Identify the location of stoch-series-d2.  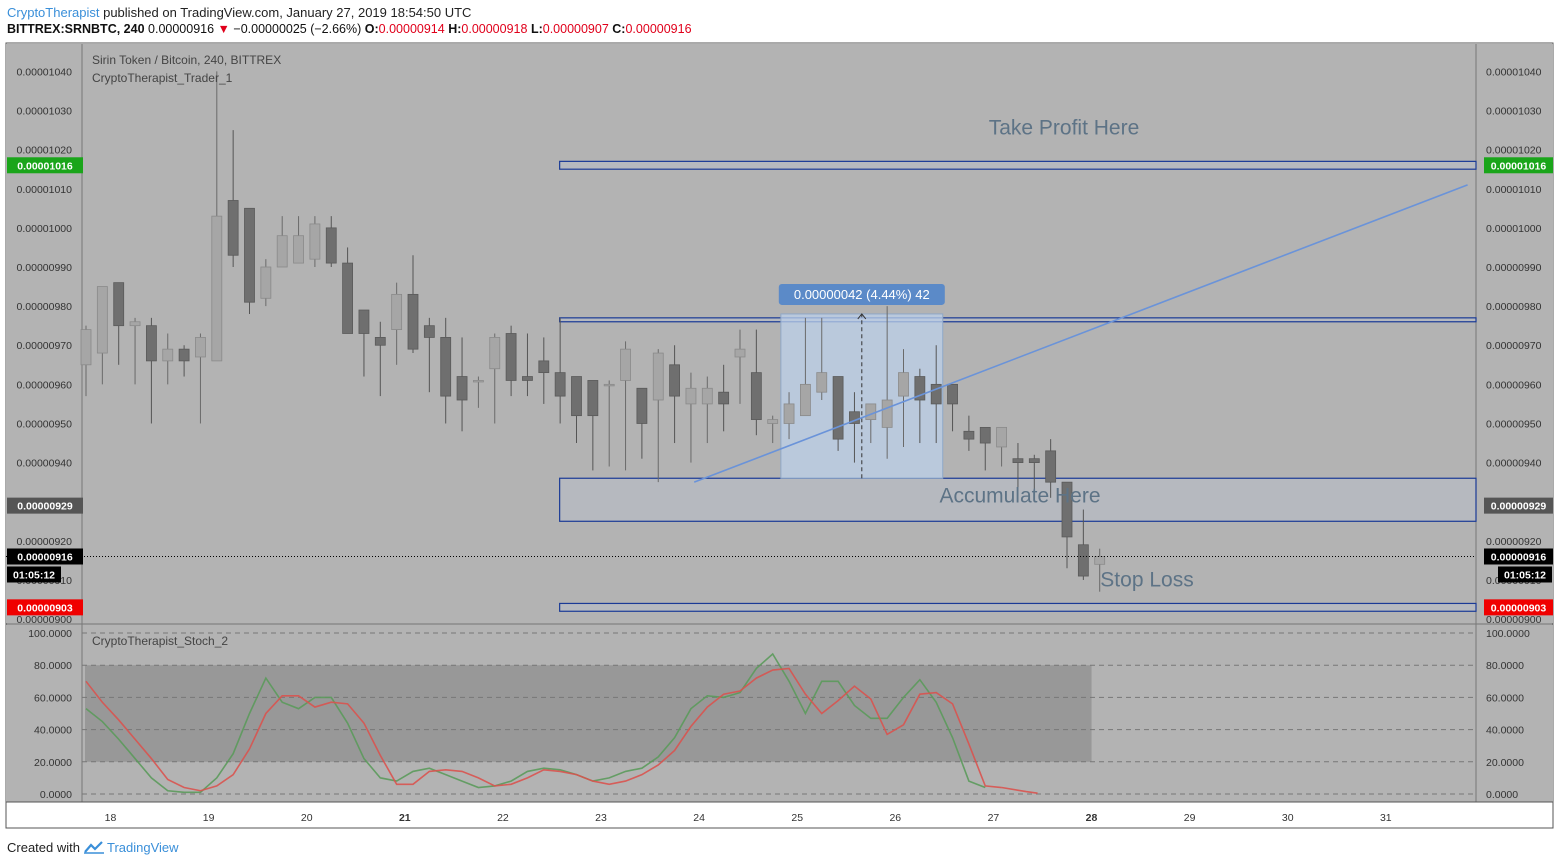
(1019, 790).